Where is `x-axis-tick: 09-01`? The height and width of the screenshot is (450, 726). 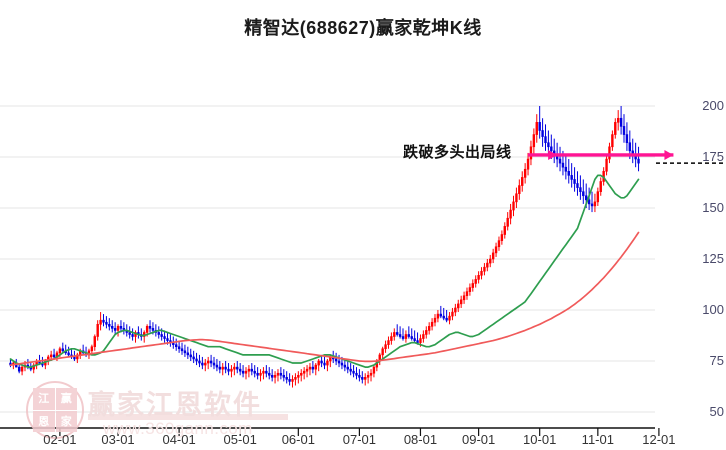
x-axis-tick: 09-01 is located at coordinates (478, 439).